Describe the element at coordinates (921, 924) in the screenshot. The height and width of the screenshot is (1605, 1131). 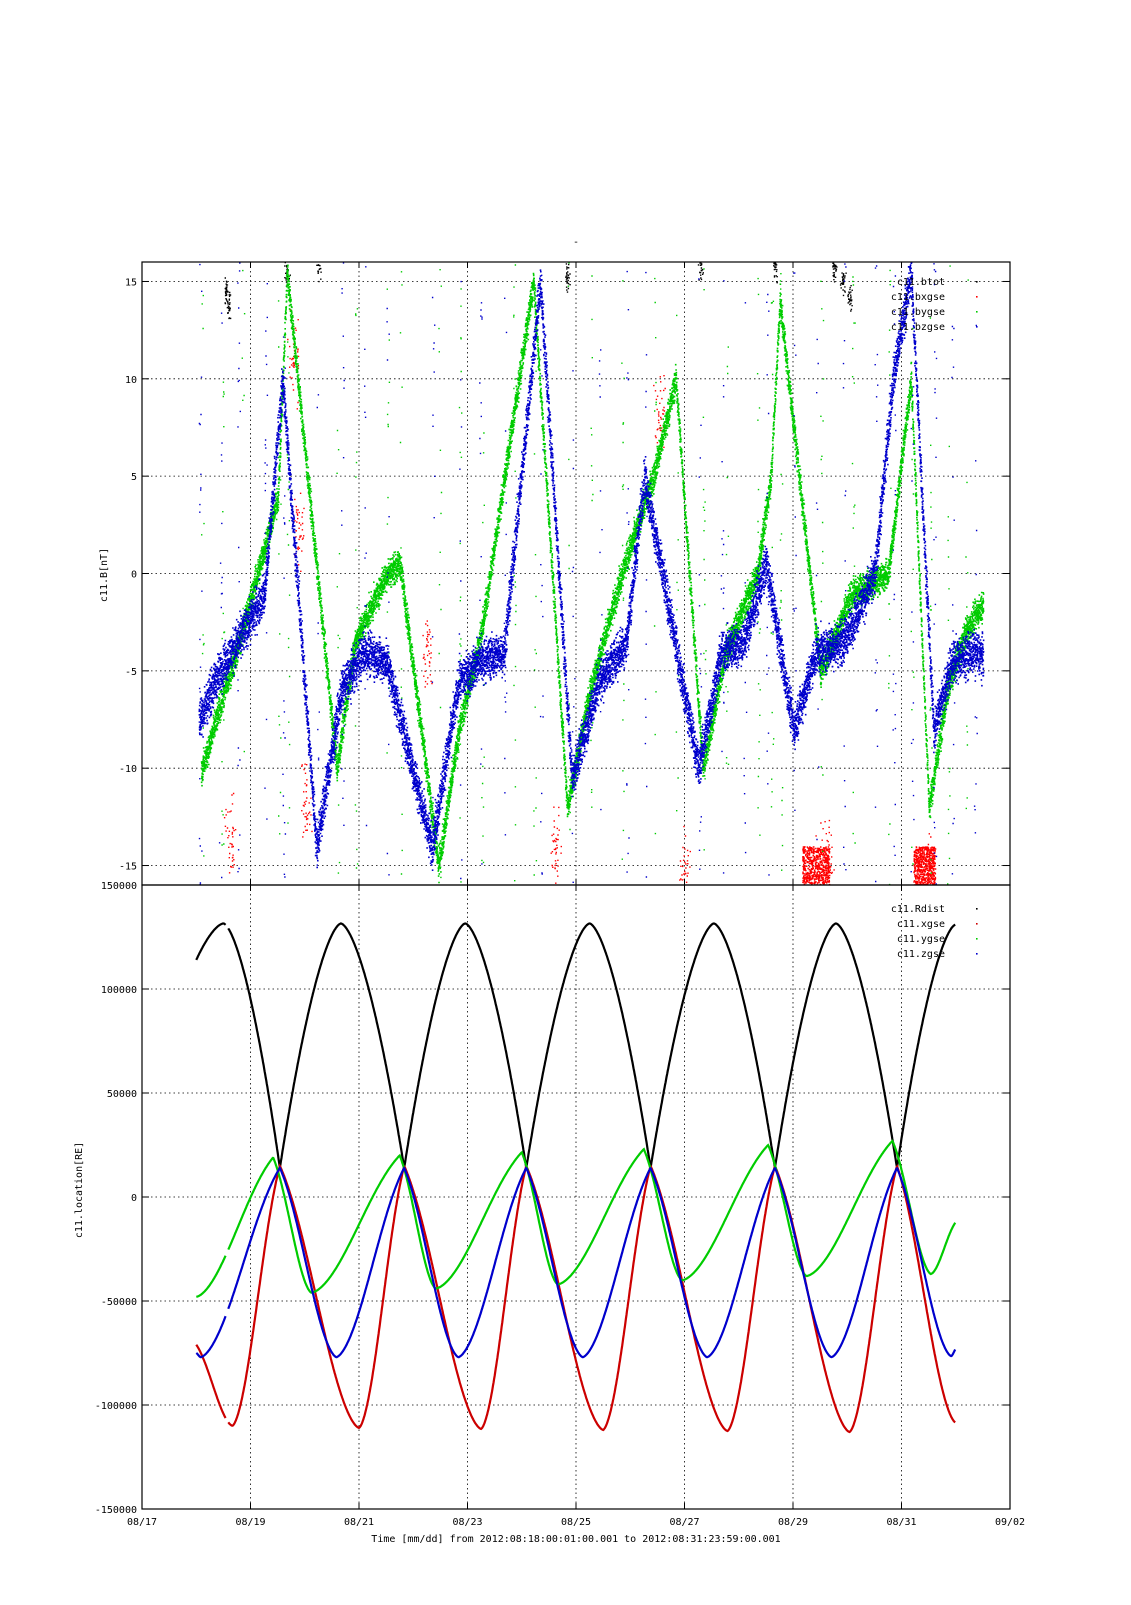
I see `bottom-legend-label: c11.xgse` at that location.